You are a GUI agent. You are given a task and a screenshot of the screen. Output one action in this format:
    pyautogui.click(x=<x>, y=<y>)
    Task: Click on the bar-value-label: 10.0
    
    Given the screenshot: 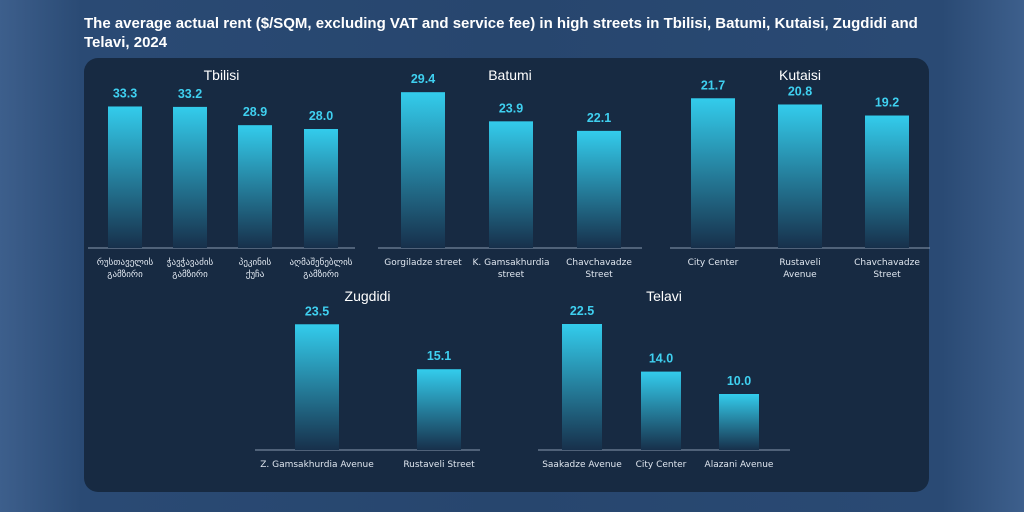 What is the action you would take?
    pyautogui.click(x=739, y=381)
    